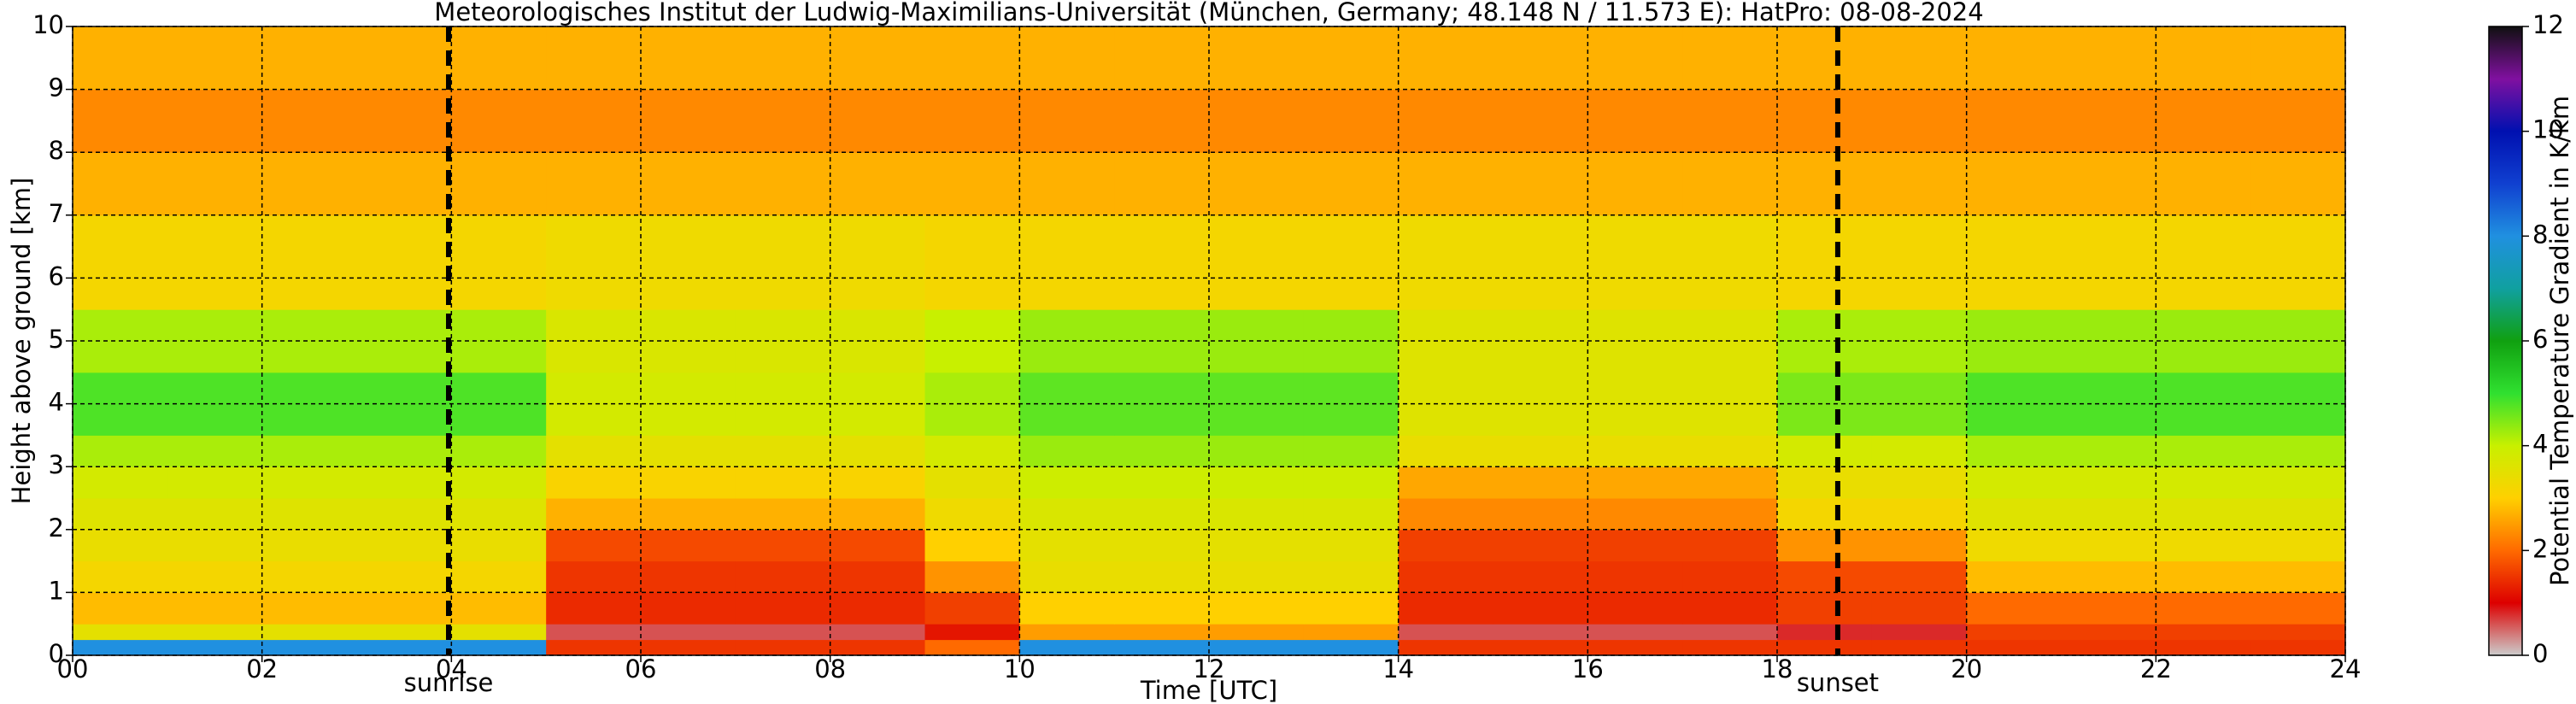 The height and width of the screenshot is (704, 2576). I want to click on x-tick-label: 14, so click(1398, 668).